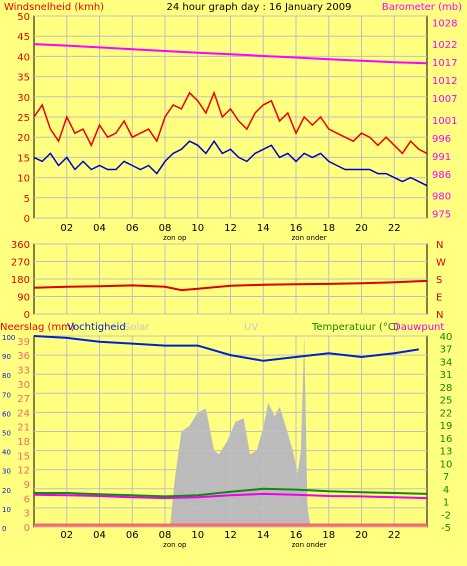  What do you see at coordinates (27, 528) in the screenshot?
I see `rain-y-tick-label: 0` at bounding box center [27, 528].